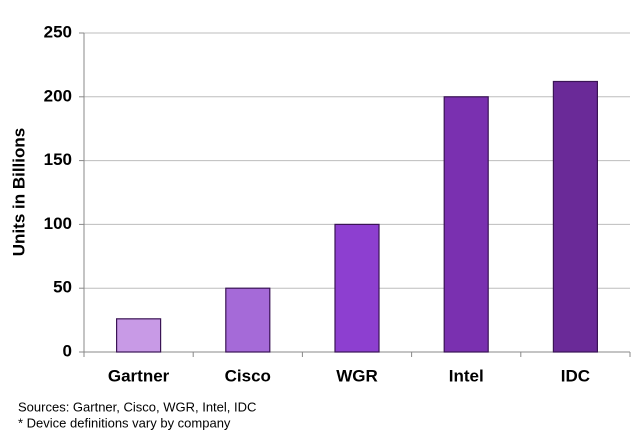 The height and width of the screenshot is (443, 640). What do you see at coordinates (248, 375) in the screenshot?
I see `x-tick-label: Cisco` at bounding box center [248, 375].